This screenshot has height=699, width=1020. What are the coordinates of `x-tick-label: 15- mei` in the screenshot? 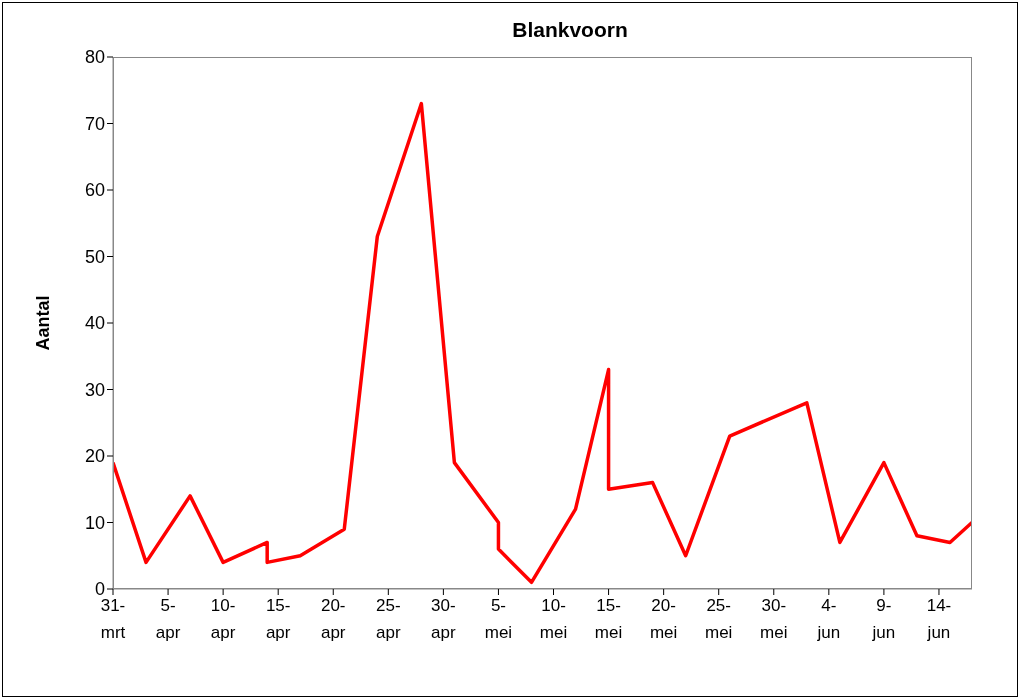 It's located at (608, 619).